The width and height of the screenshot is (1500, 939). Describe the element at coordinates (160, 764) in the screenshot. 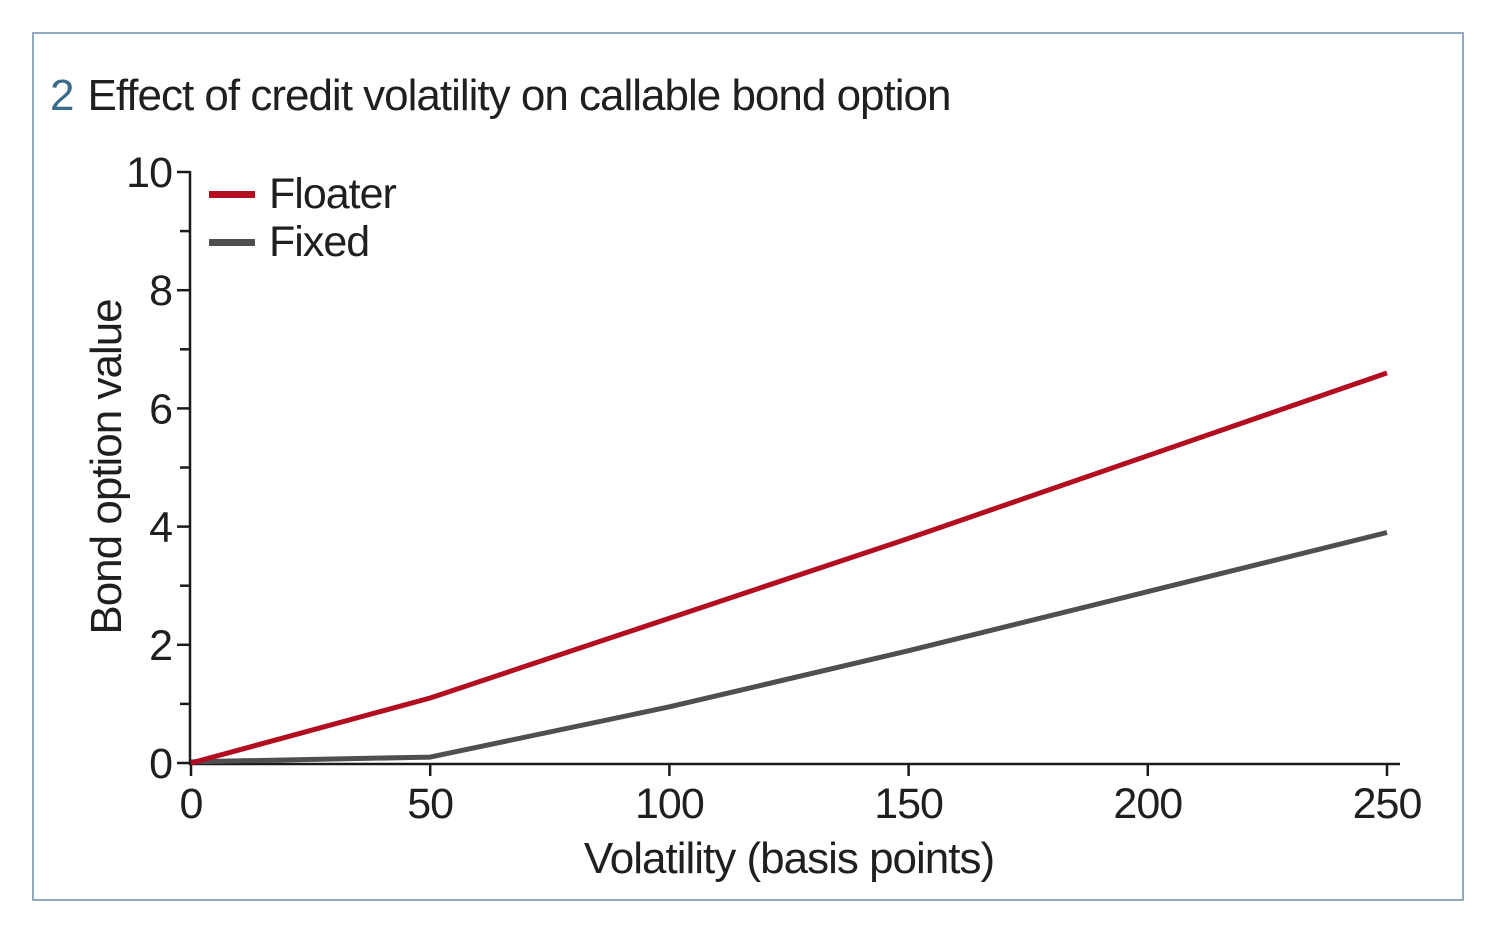

I see `y-tick-label: 0` at that location.